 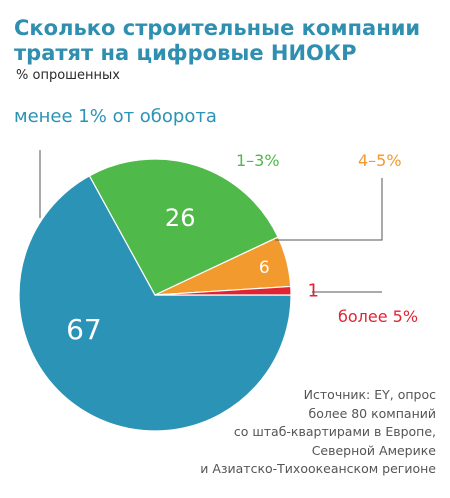 What do you see at coordinates (223, 290) in the screenshot?
I see `slice-over-5pct` at bounding box center [223, 290].